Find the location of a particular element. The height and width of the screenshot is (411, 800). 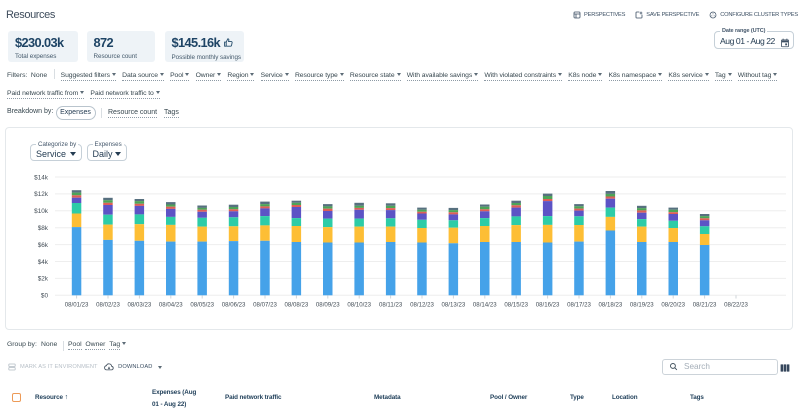

svg-text: 08/06/23 is located at coordinates (234, 304).